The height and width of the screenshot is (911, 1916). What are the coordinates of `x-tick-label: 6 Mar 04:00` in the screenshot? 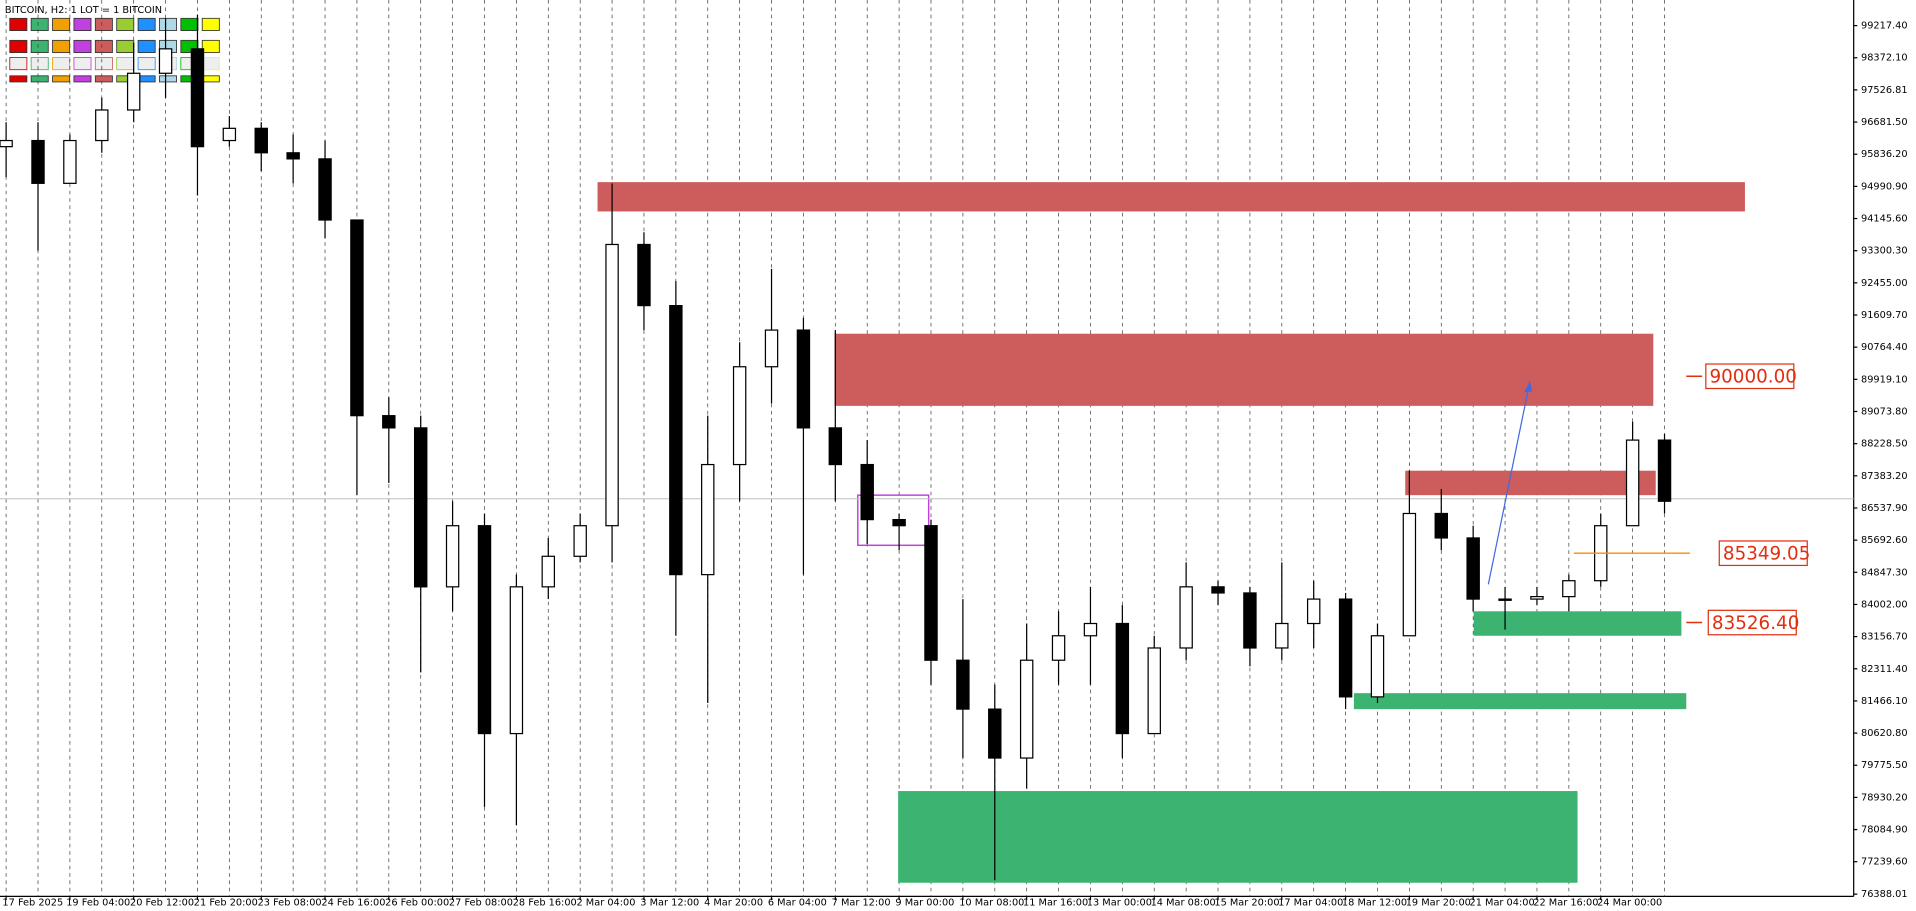 It's located at (797, 902).